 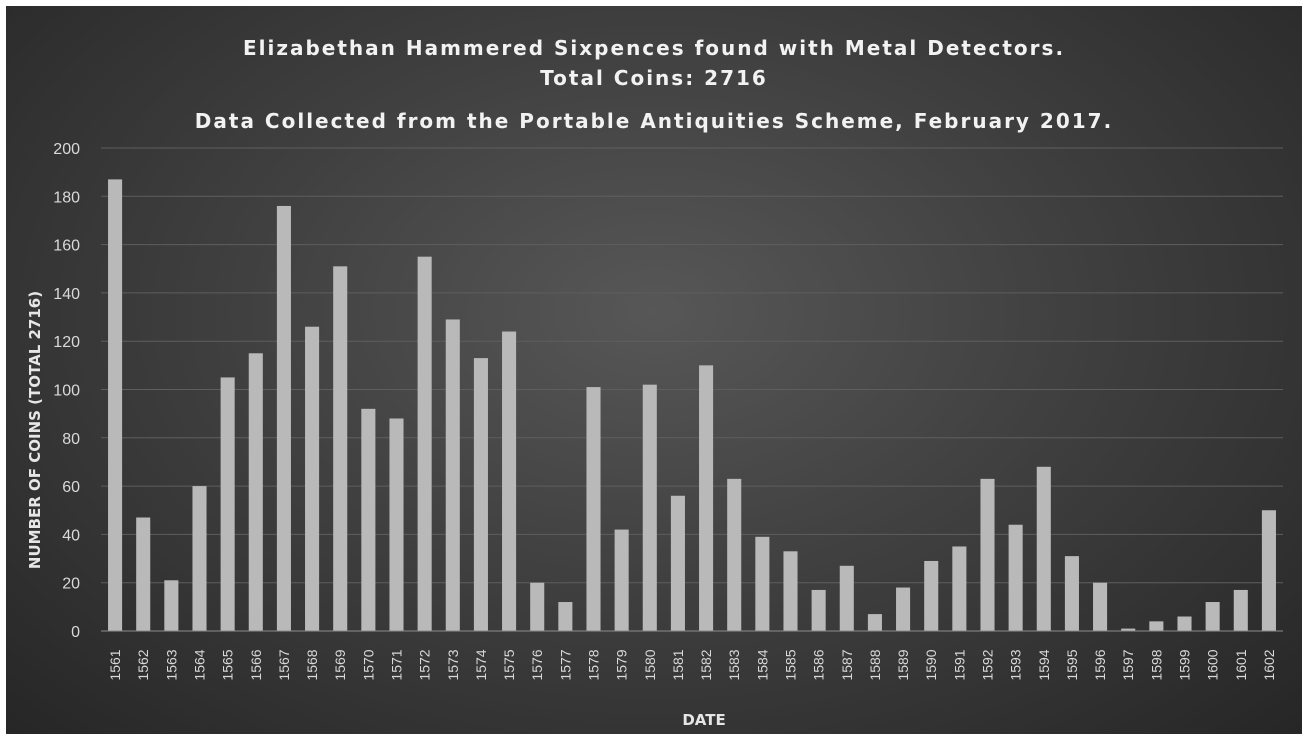 What do you see at coordinates (481, 664) in the screenshot?
I see `x-tick-label: 1574` at bounding box center [481, 664].